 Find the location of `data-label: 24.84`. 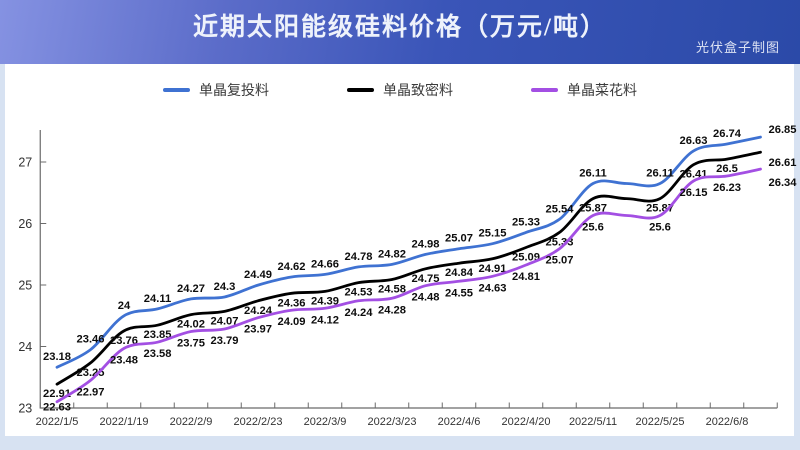

data-label: 24.84 is located at coordinates (459, 273).